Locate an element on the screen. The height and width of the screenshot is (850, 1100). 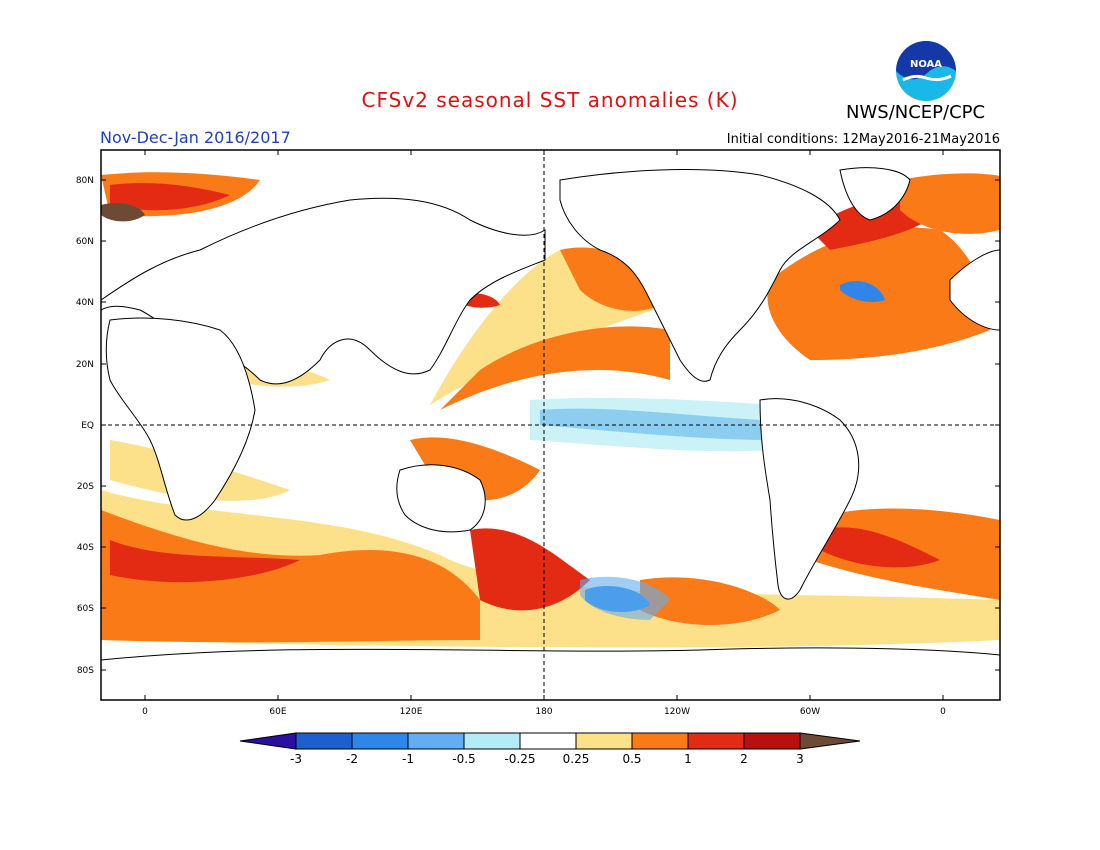
lat-label-20s: 20S is located at coordinates (85, 487).